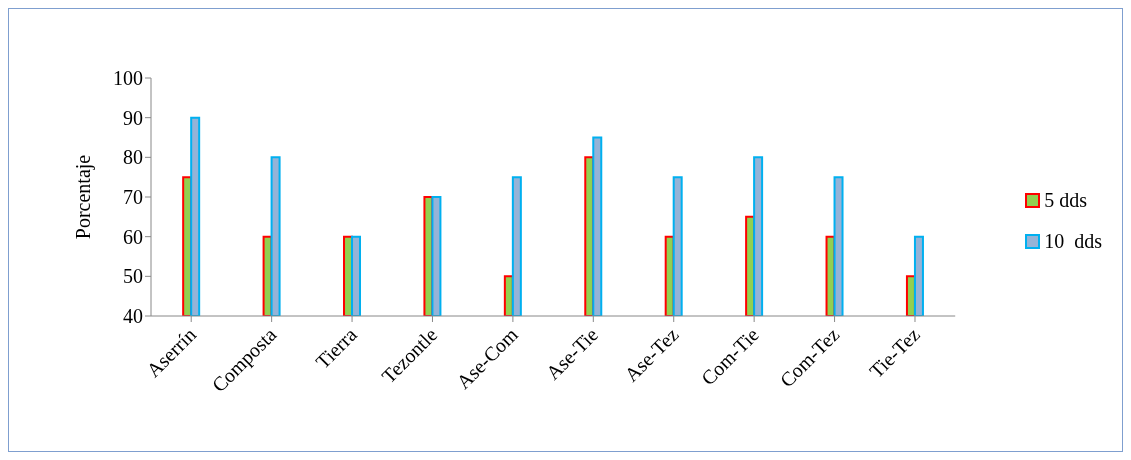 The image size is (1131, 460). I want to click on y-tick-label: 50, so click(133, 276).